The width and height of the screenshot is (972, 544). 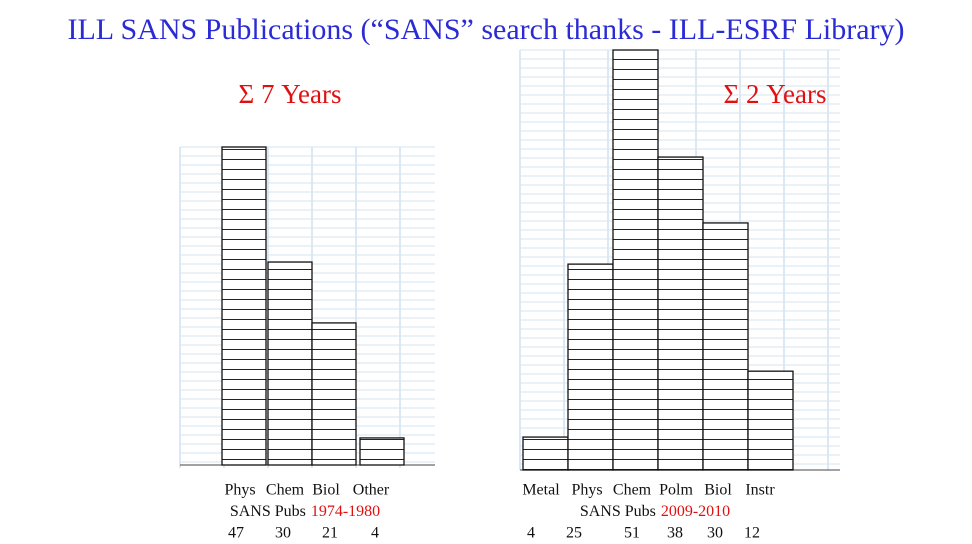 What do you see at coordinates (775, 94) in the screenshot?
I see `chart-title: Σ 2 Years` at bounding box center [775, 94].